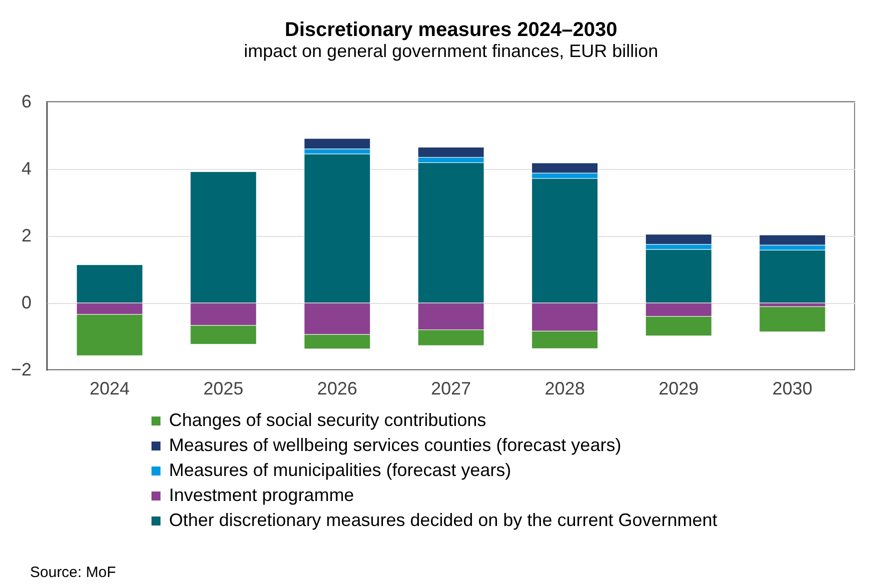  Describe the element at coordinates (340, 470) in the screenshot. I see `legend-label: Measures of municipalities (forecast years)` at that location.